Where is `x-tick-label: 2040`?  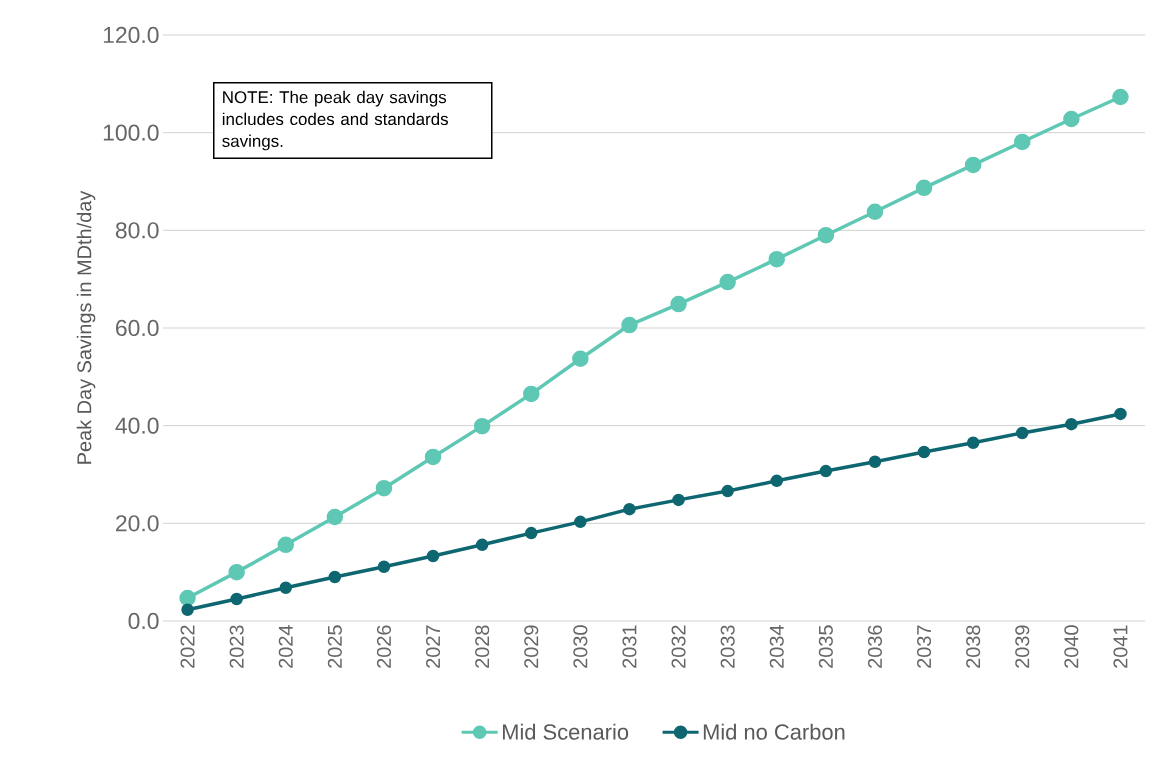
x-tick-label: 2040 is located at coordinates (1071, 646).